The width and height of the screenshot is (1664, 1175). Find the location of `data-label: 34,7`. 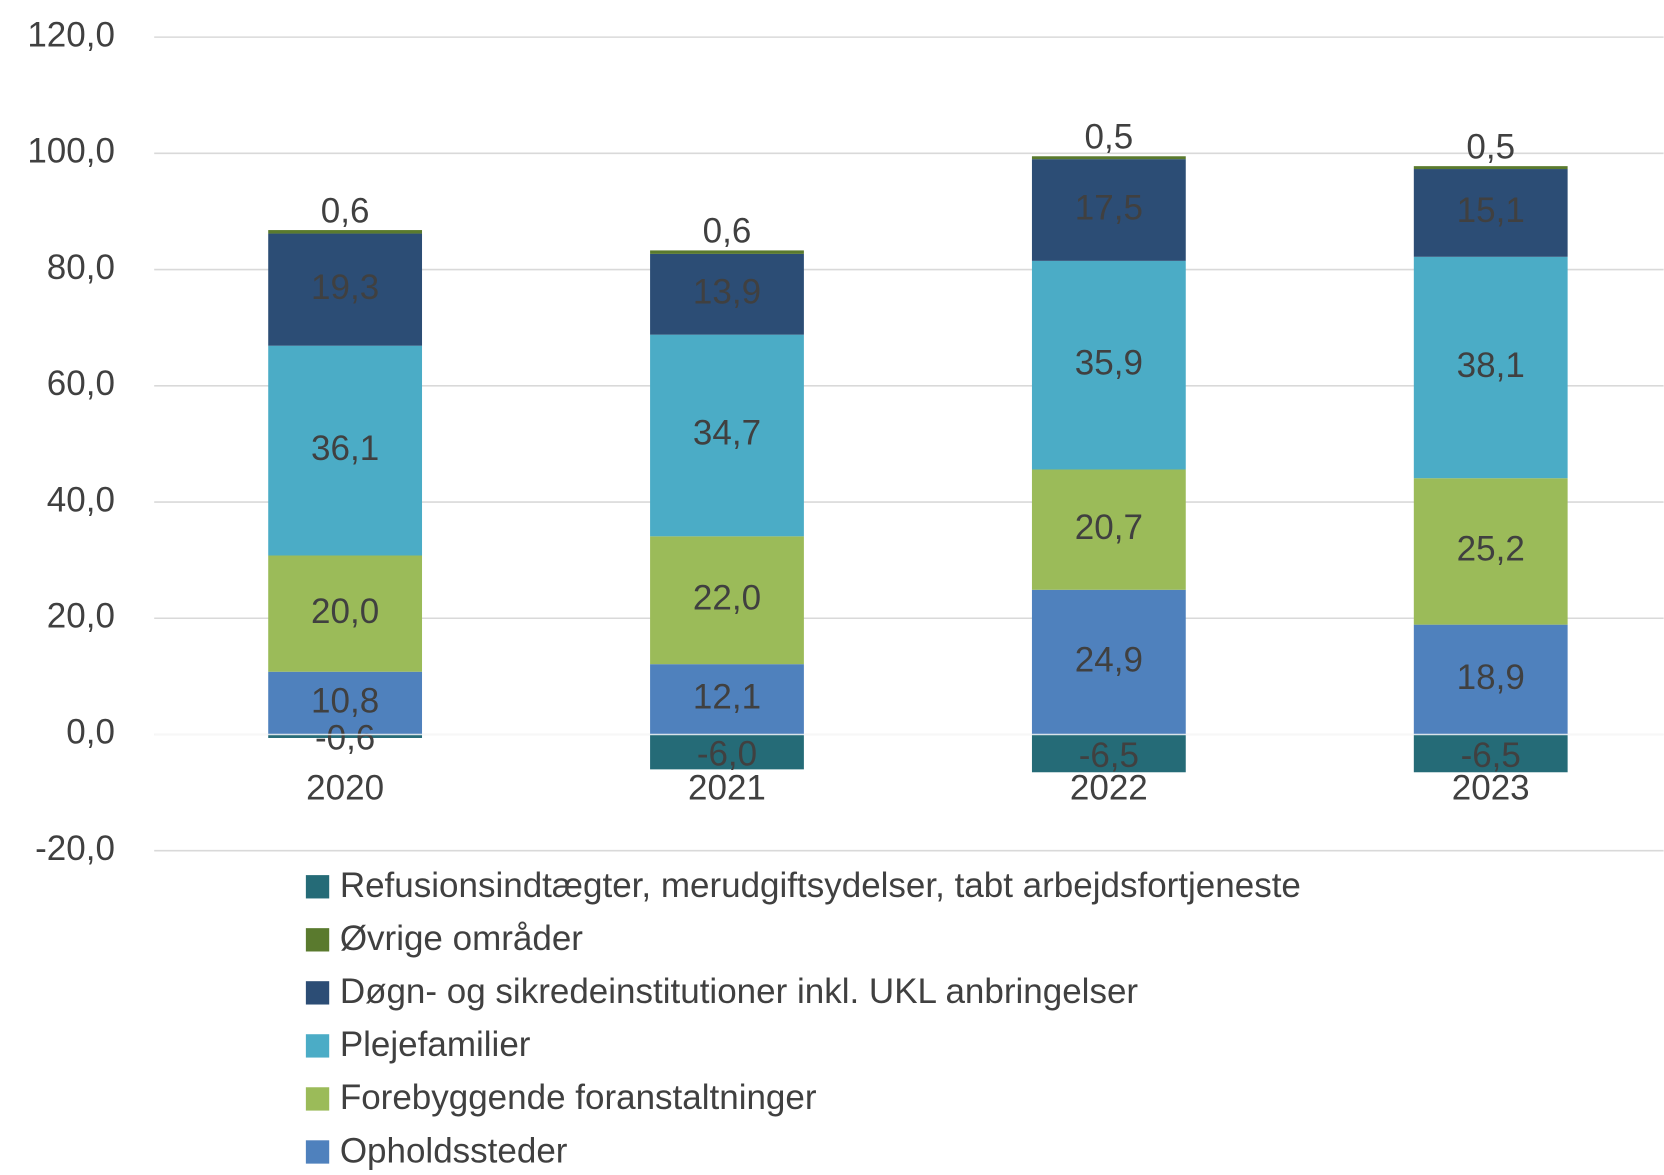

data-label: 34,7 is located at coordinates (727, 433).